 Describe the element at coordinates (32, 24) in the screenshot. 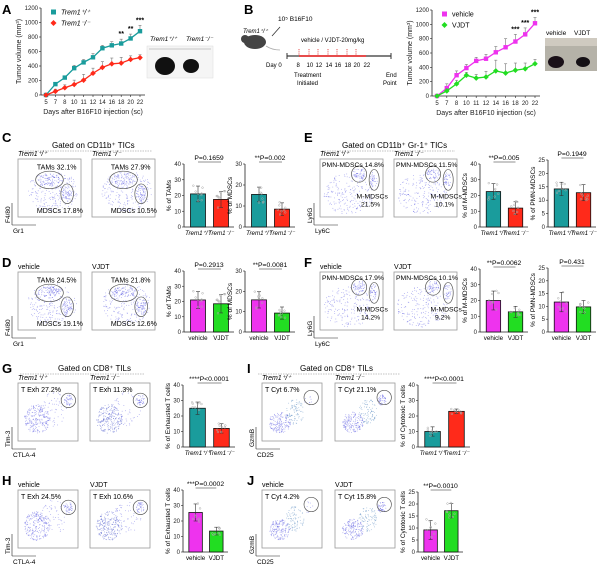

I see `y-tick-label: 1000` at that location.